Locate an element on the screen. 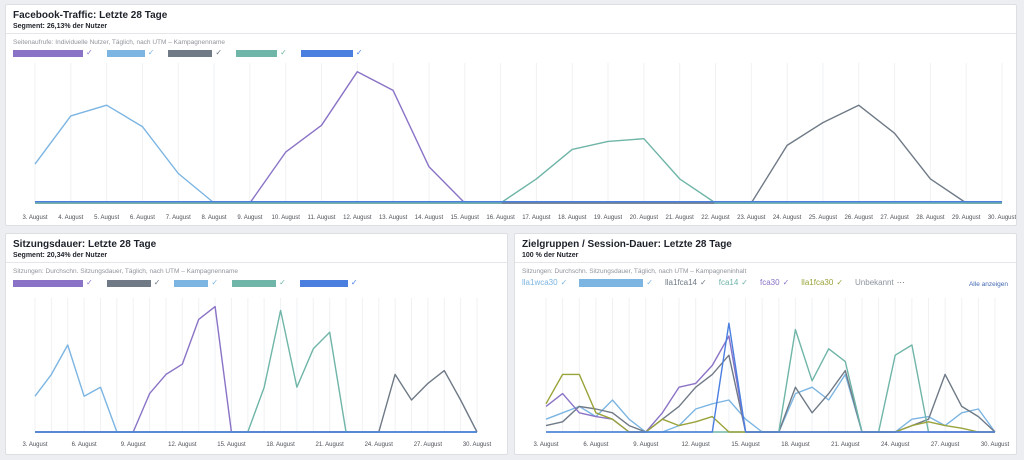  x-tick-label: 12. August is located at coordinates (357, 218).